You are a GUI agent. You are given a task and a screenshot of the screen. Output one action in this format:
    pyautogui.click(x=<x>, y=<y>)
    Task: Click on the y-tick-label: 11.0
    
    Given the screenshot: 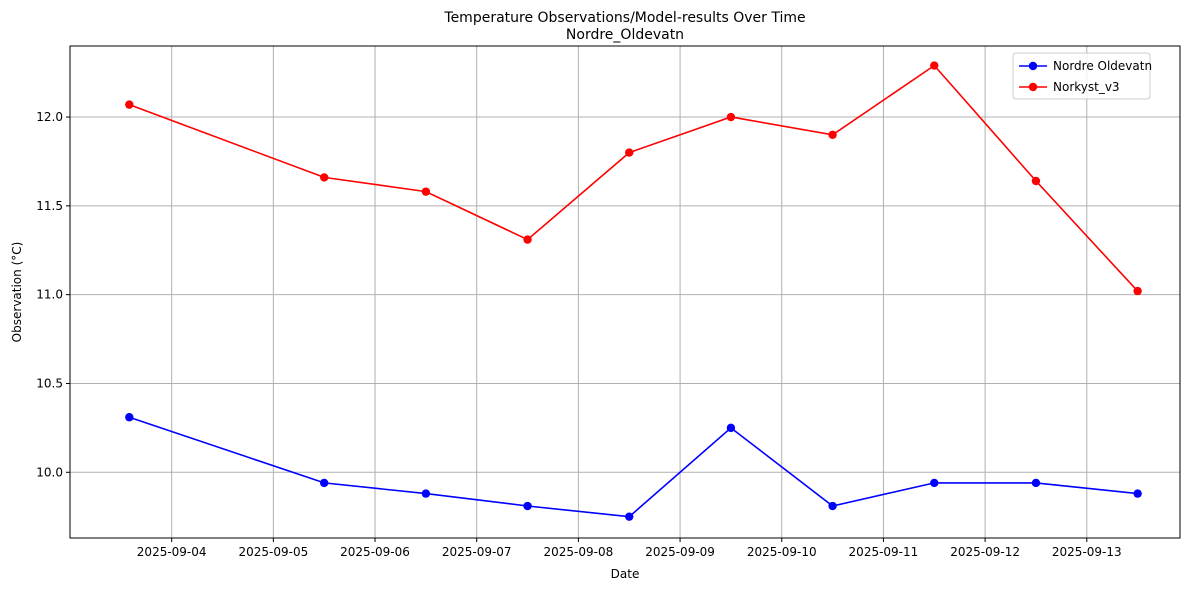 What is the action you would take?
    pyautogui.click(x=49, y=295)
    